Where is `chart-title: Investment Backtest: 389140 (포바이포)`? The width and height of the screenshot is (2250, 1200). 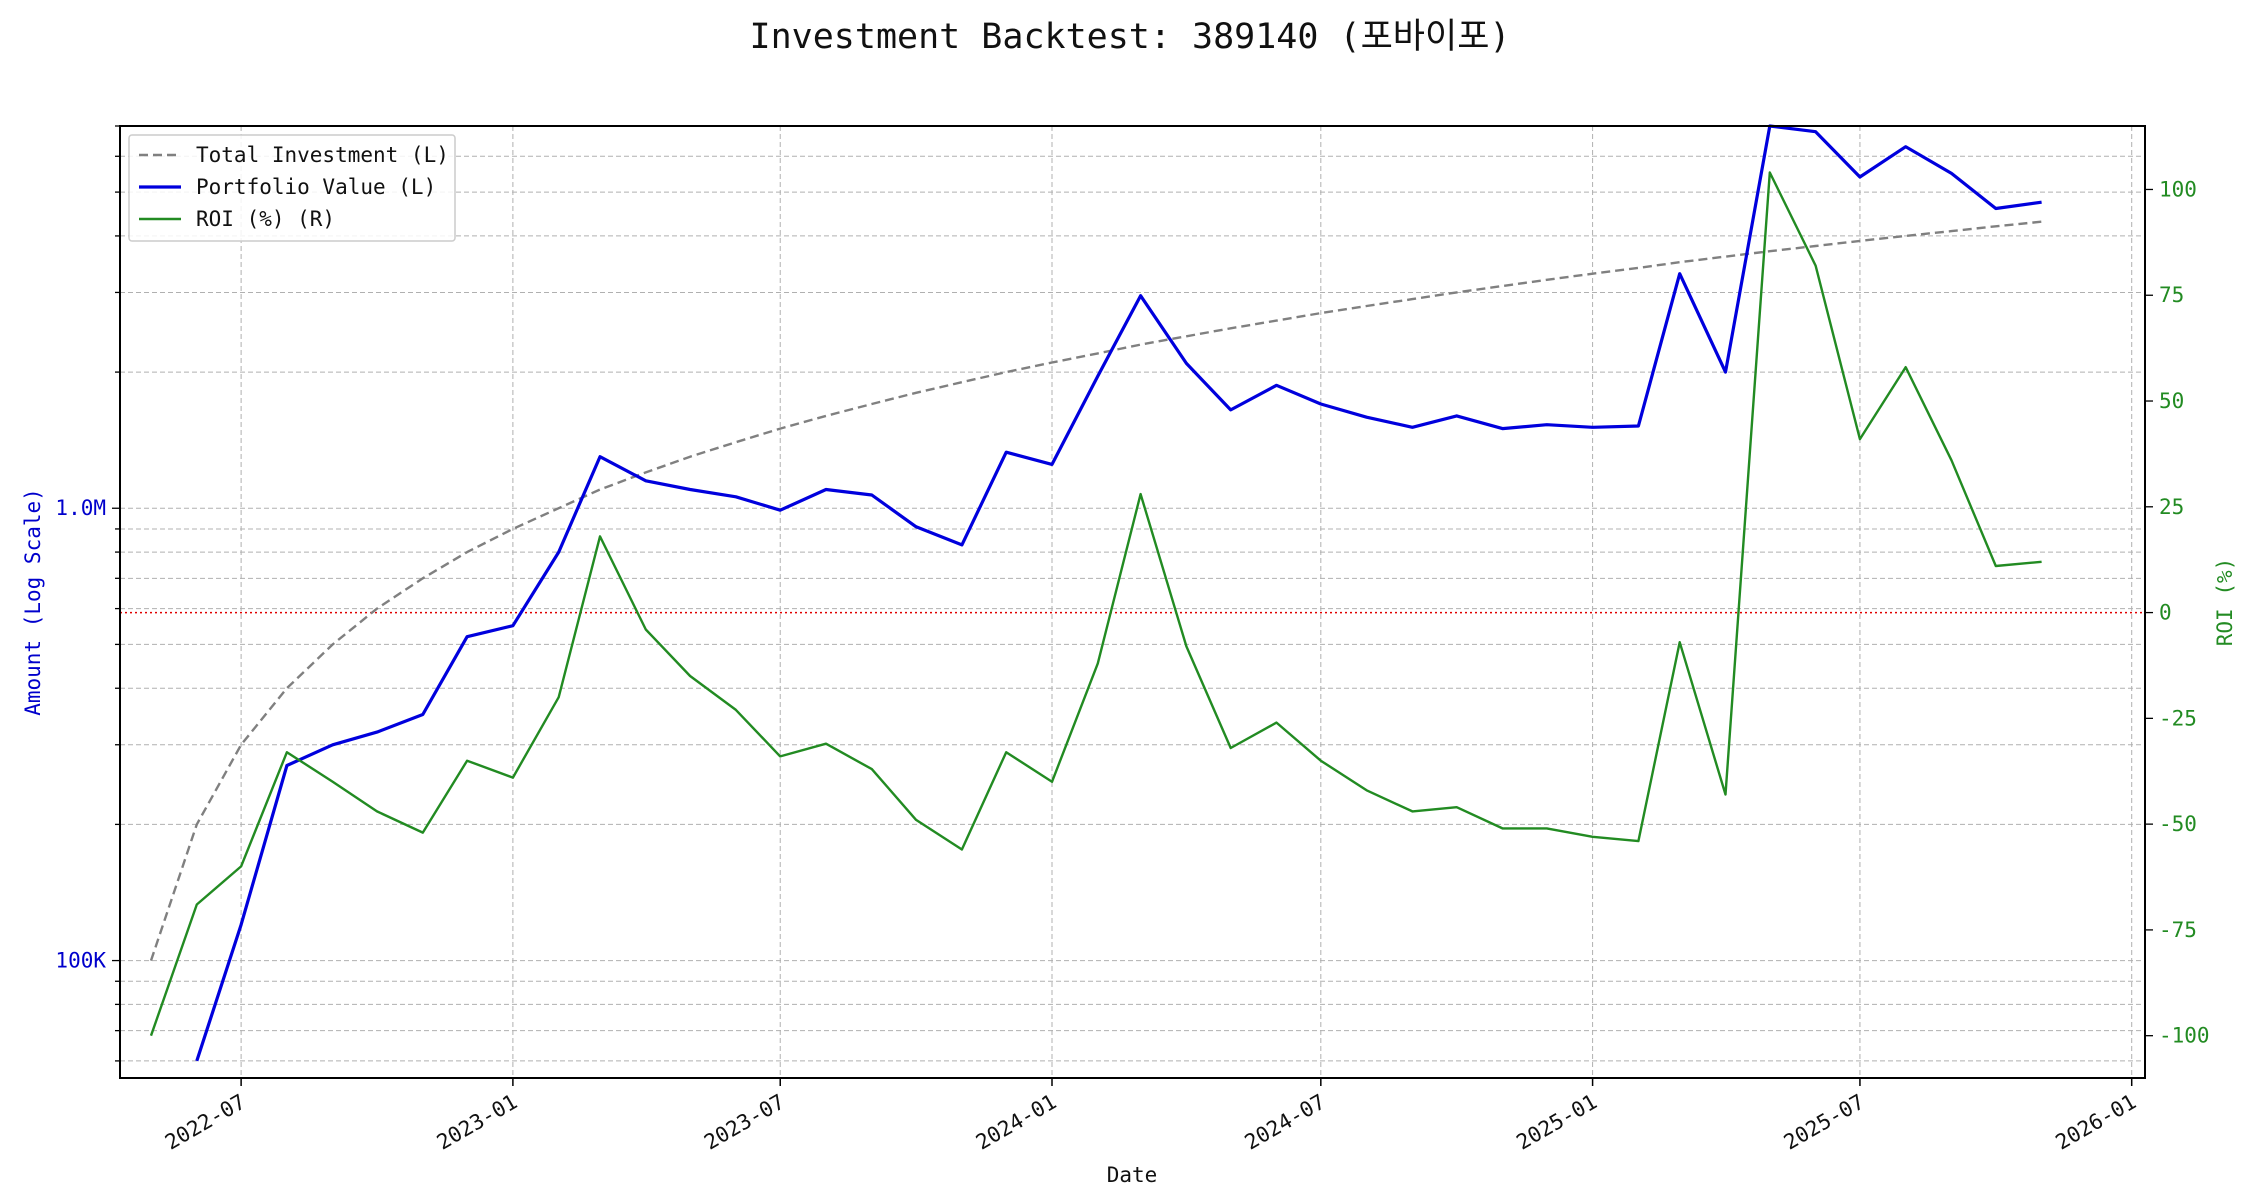
chart-title: Investment Backtest: 389140 (포바이포) is located at coordinates (1130, 37).